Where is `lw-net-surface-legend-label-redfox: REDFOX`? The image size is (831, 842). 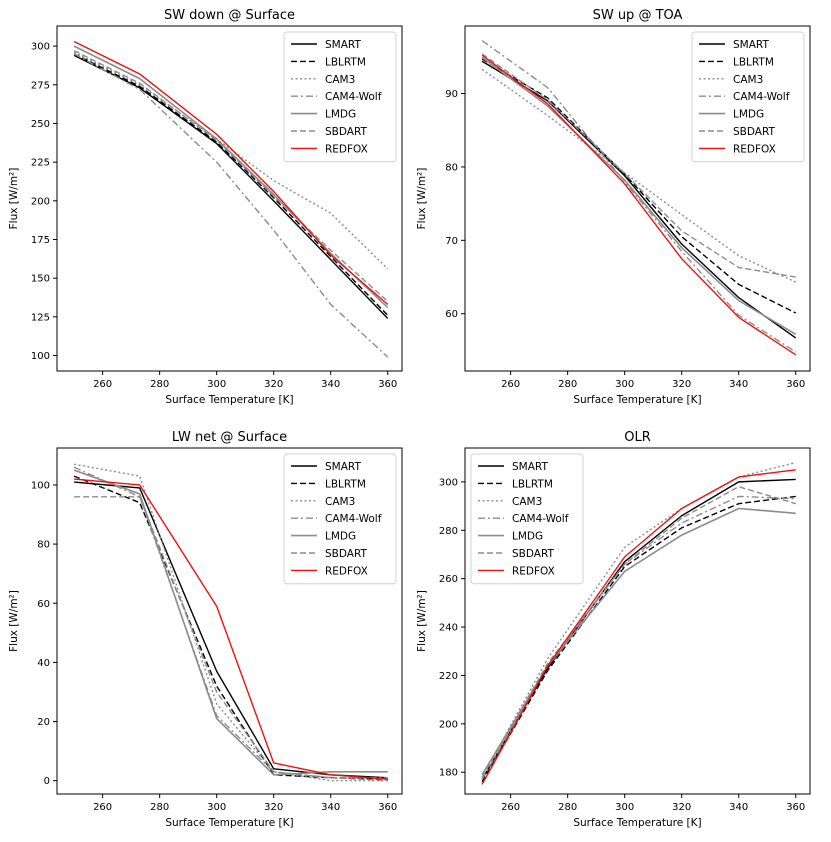
lw-net-surface-legend-label-redfox: REDFOX is located at coordinates (346, 571).